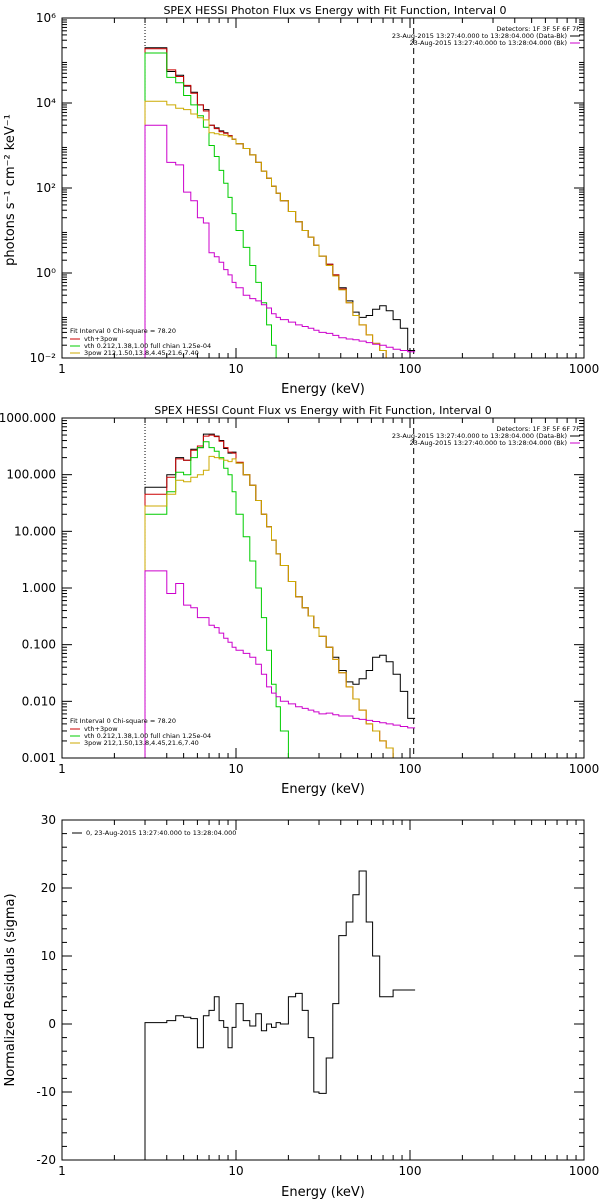  Describe the element at coordinates (46, 273) in the screenshot. I see `y-tick-label: 10⁰` at that location.